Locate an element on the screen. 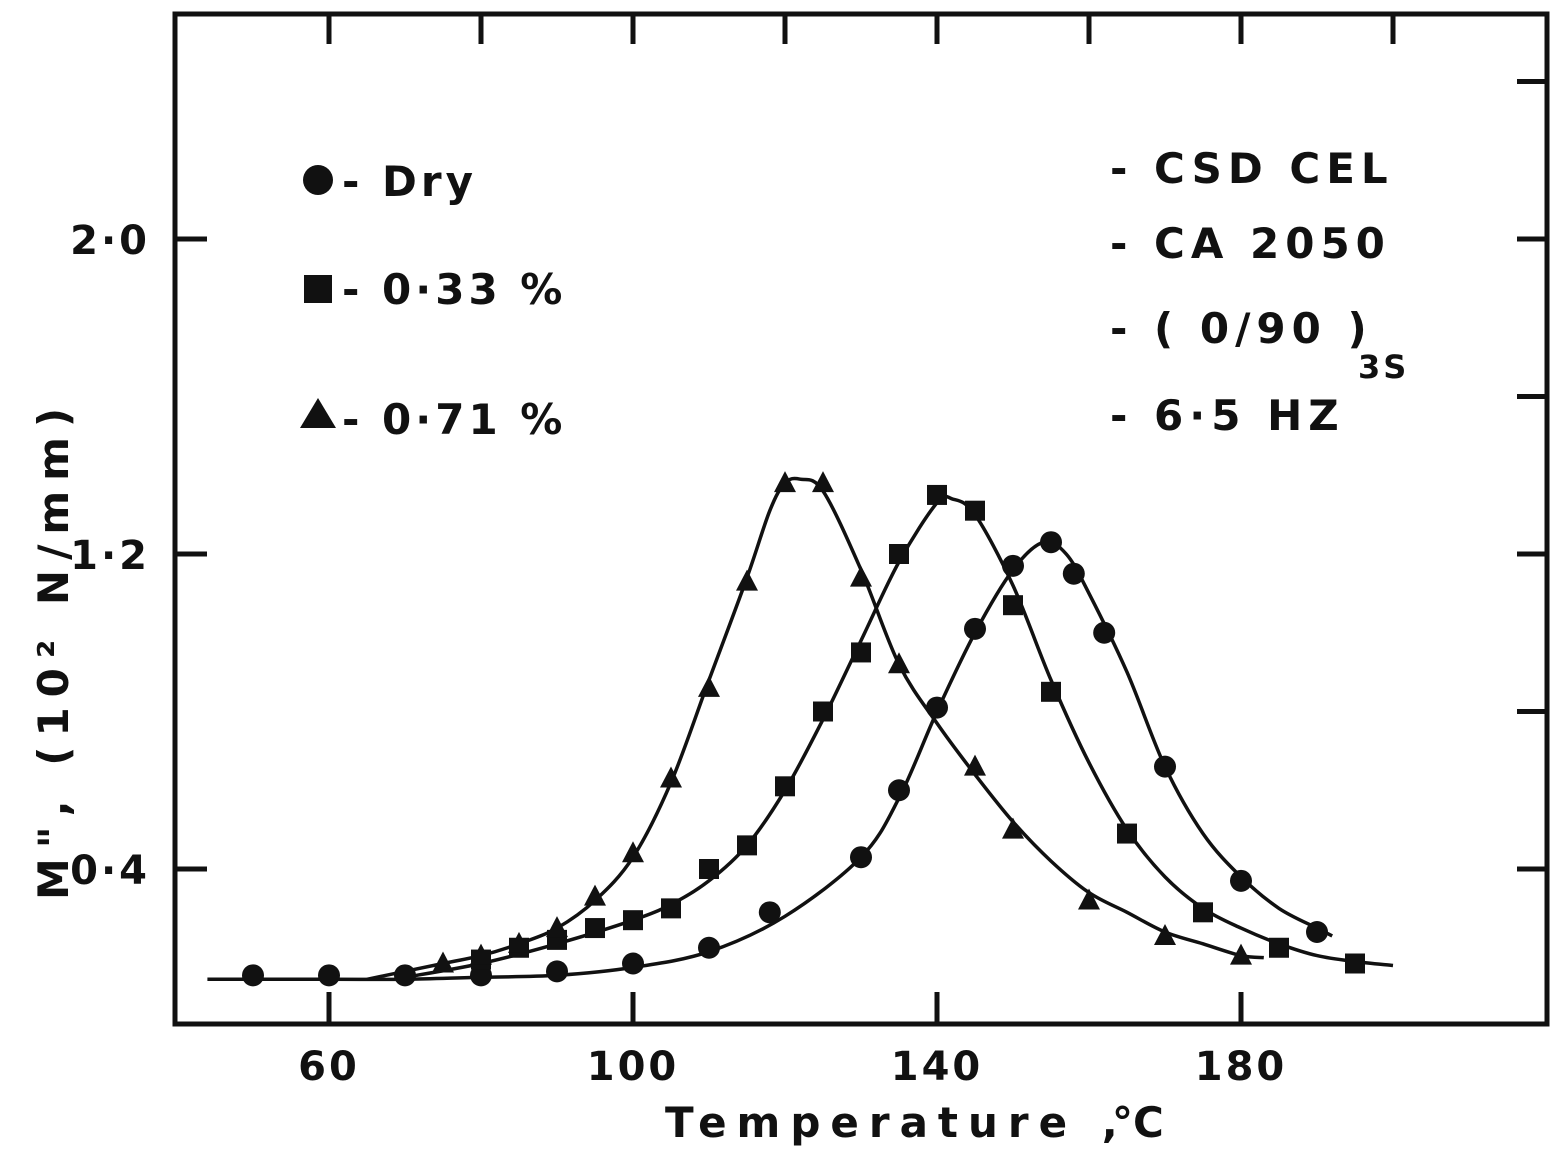 The image size is (1551, 1154). legend-triangle-marker is located at coordinates (318, 413).